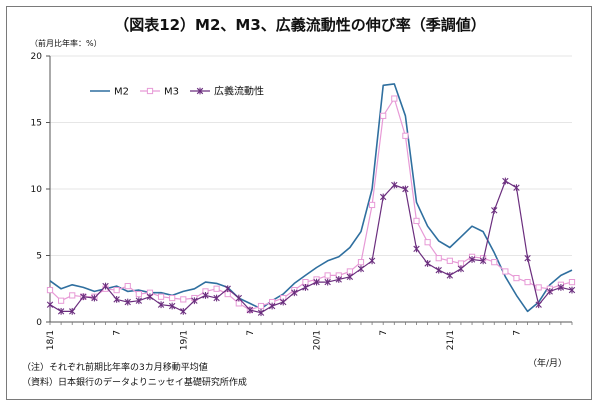  What do you see at coordinates (300, 25) in the screenshot?
I see `chart-title: （図表12）M2、M3、広義流動性の伸び率（季調値）` at bounding box center [300, 25].